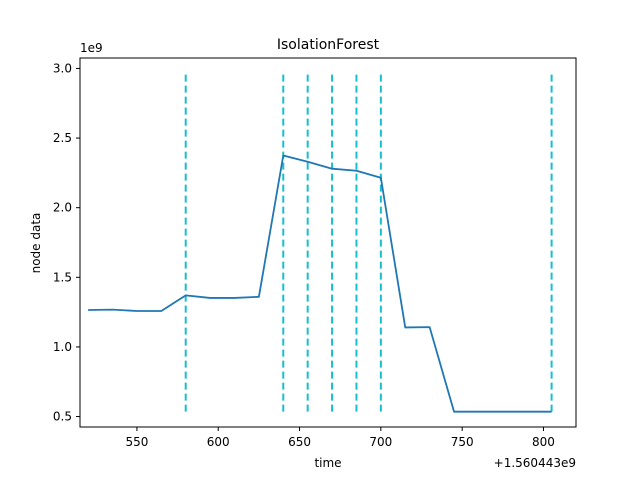 The image size is (640, 480). Describe the element at coordinates (462, 442) in the screenshot. I see `x-tick-label: 750` at that location.